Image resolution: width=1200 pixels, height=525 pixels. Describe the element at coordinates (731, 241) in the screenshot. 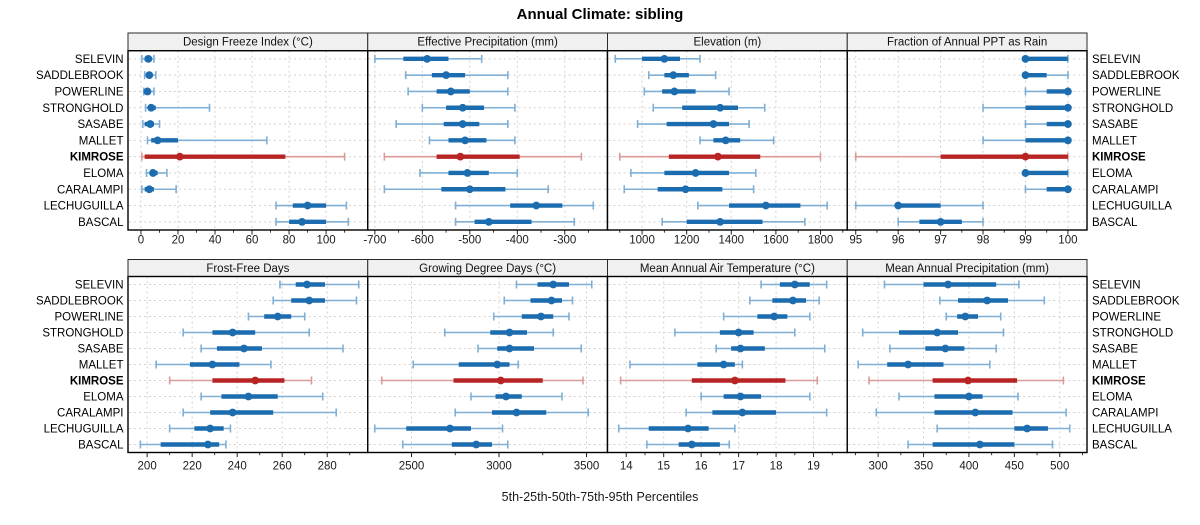

I see `axis-tick-label: 1400` at that location.